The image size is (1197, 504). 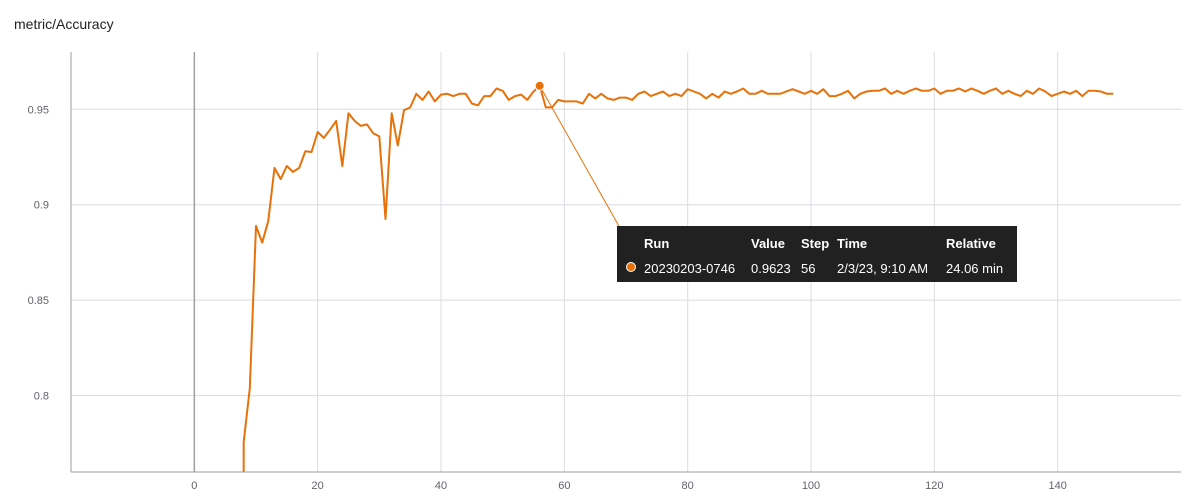 What do you see at coordinates (64, 24) in the screenshot?
I see `chart-title: metric/Accuracy` at bounding box center [64, 24].